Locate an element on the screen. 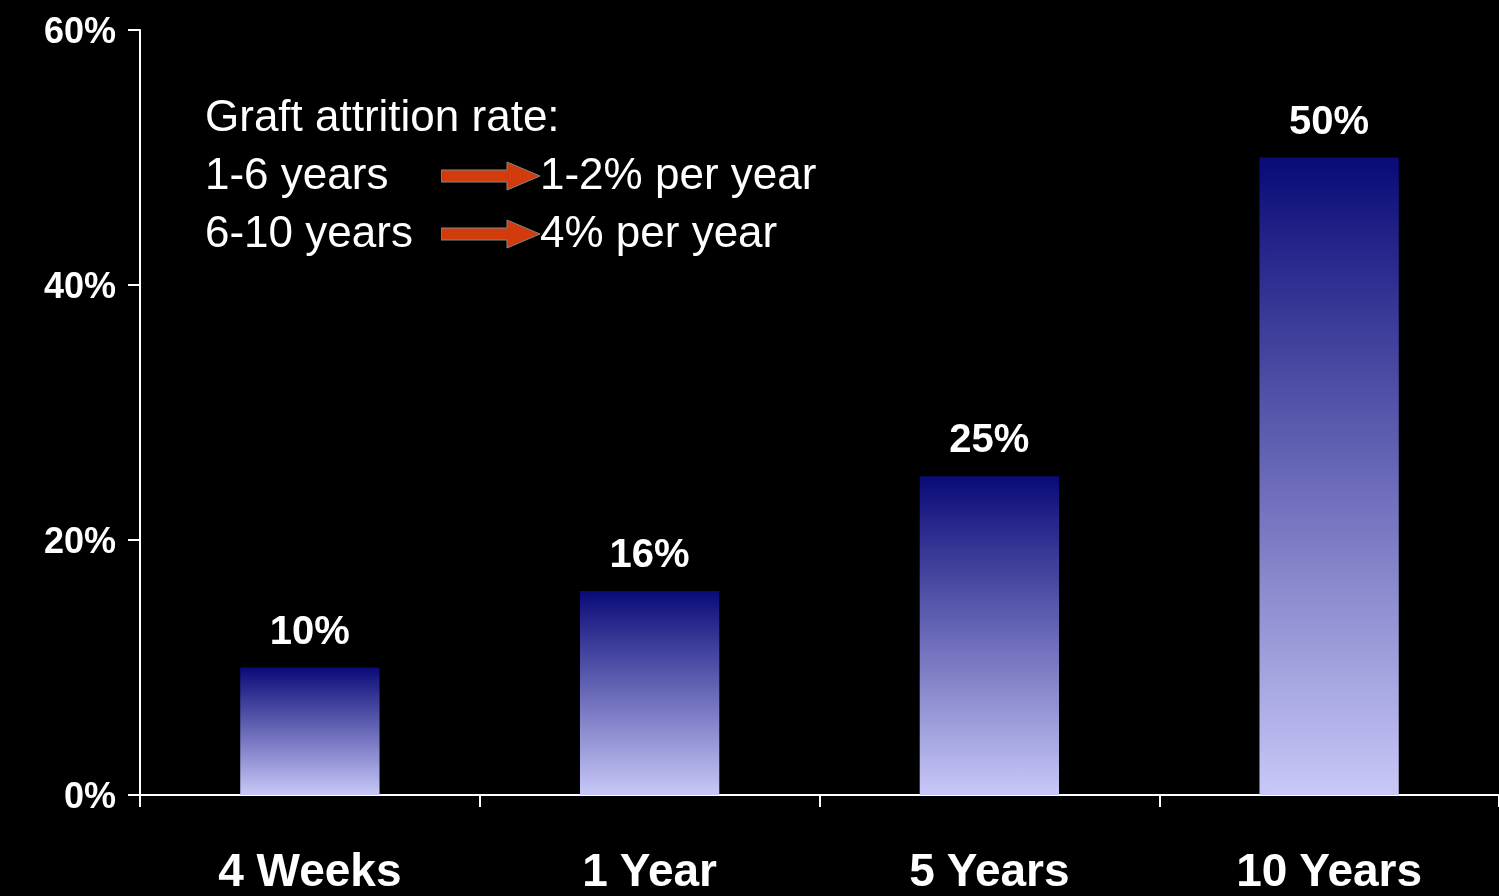 The width and height of the screenshot is (1499, 896). data-label: 16% is located at coordinates (649, 553).